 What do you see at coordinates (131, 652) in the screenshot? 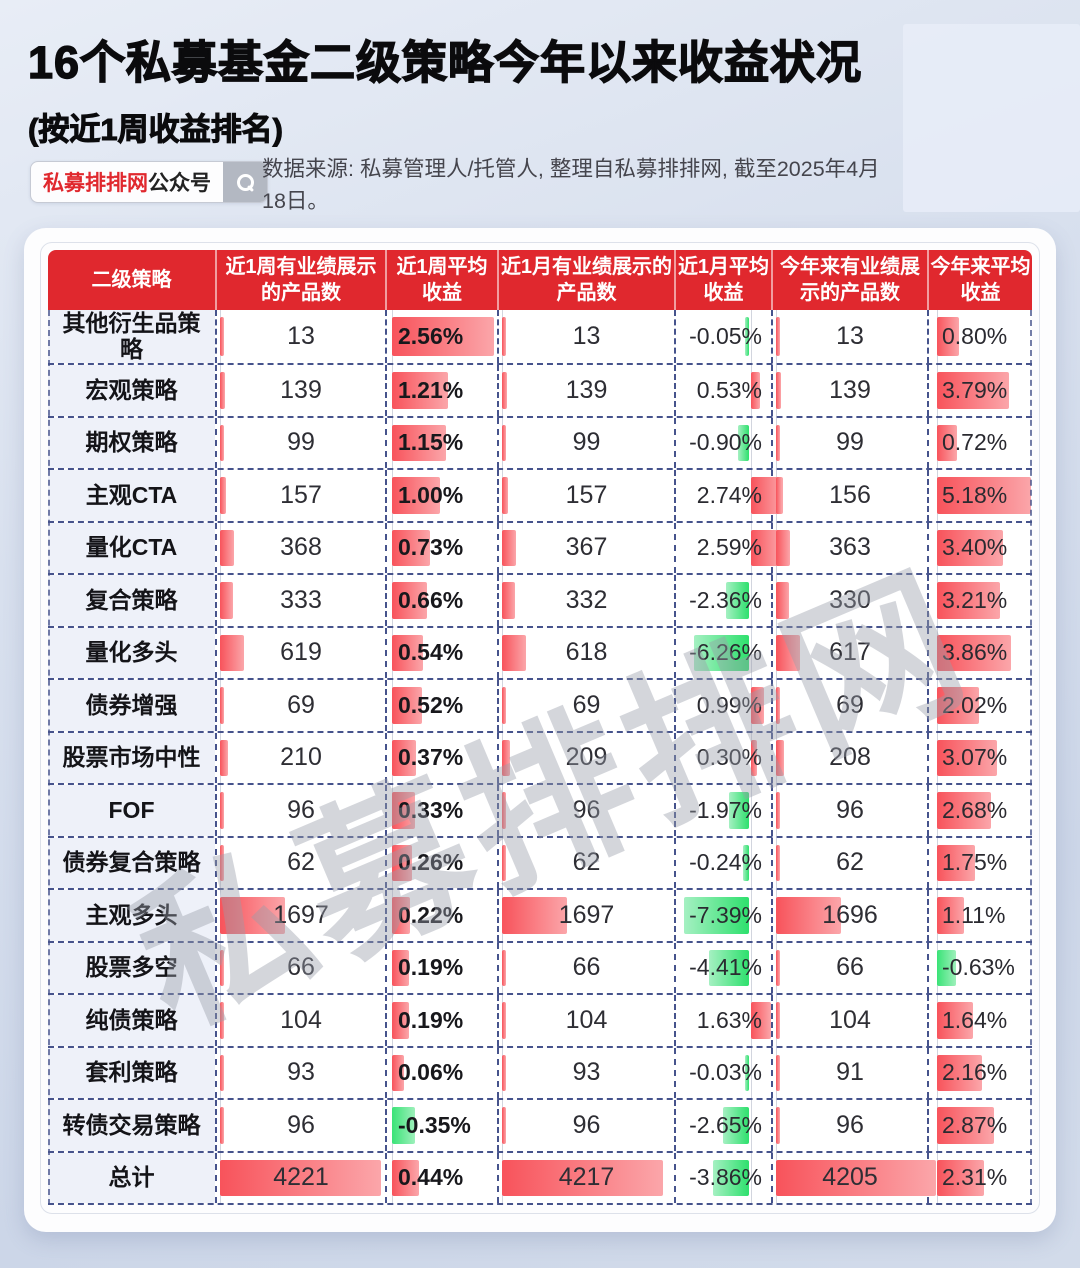
I see `cell-value: 量化多头` at bounding box center [131, 652].